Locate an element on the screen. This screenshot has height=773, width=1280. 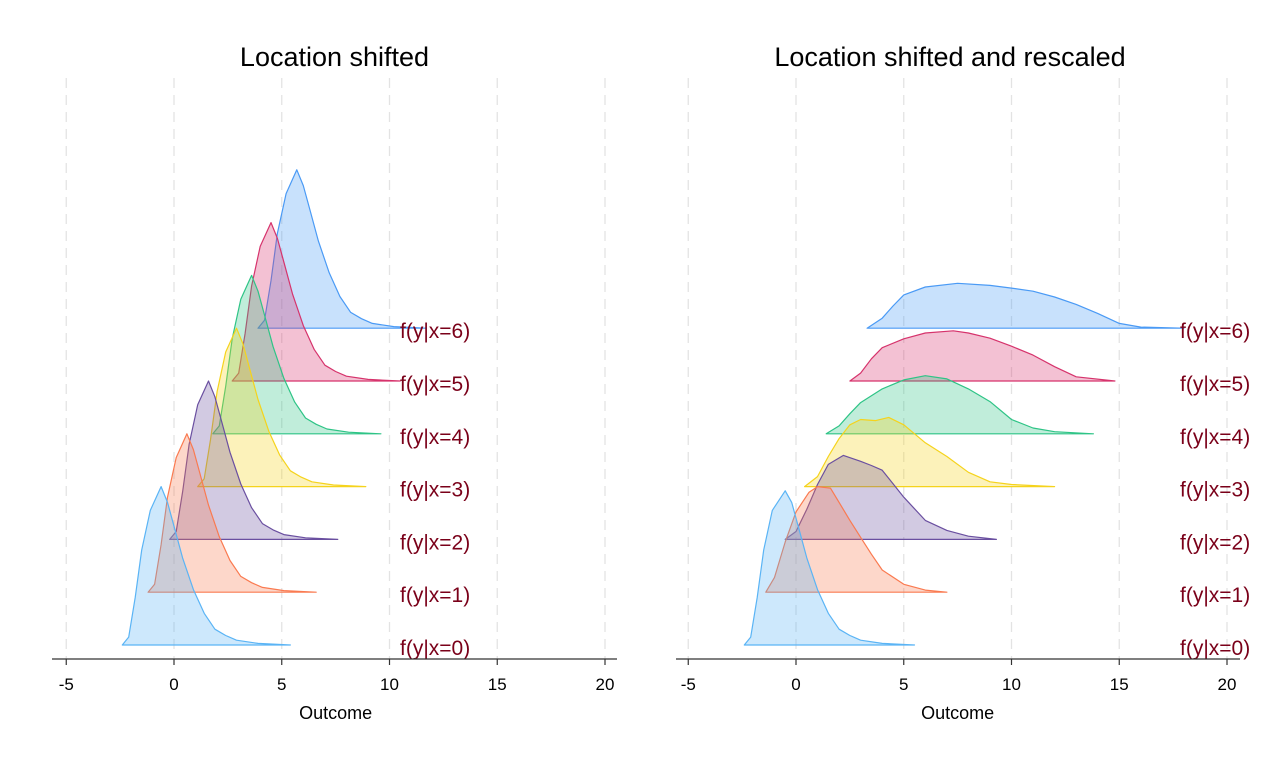
panel-title: Location shifted and rescaled is located at coordinates (949, 57).